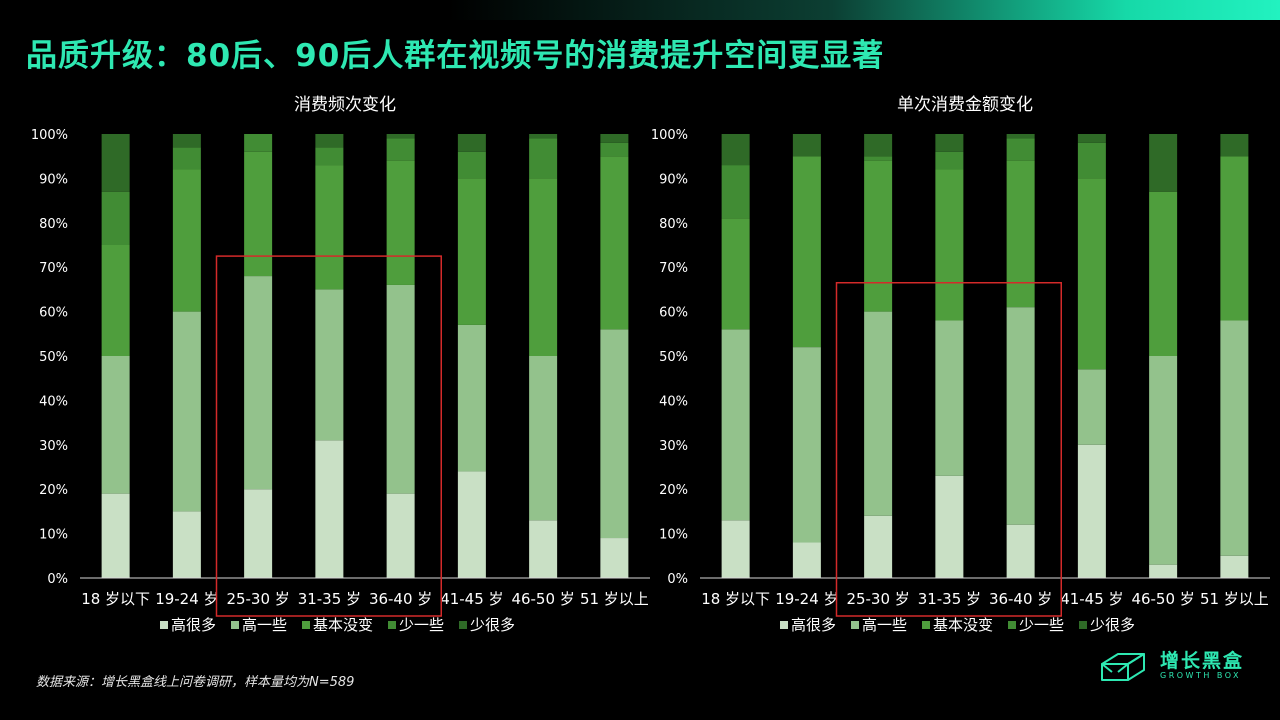 This screenshot has width=1280, height=720. I want to click on x-tick-label: 51 岁以上, so click(1234, 599).